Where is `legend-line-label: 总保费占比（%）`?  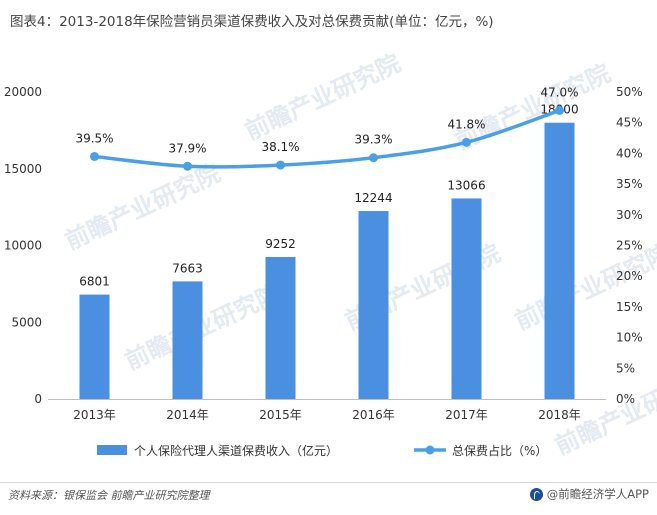 legend-line-label: 总保费占比（%） is located at coordinates (499, 450).